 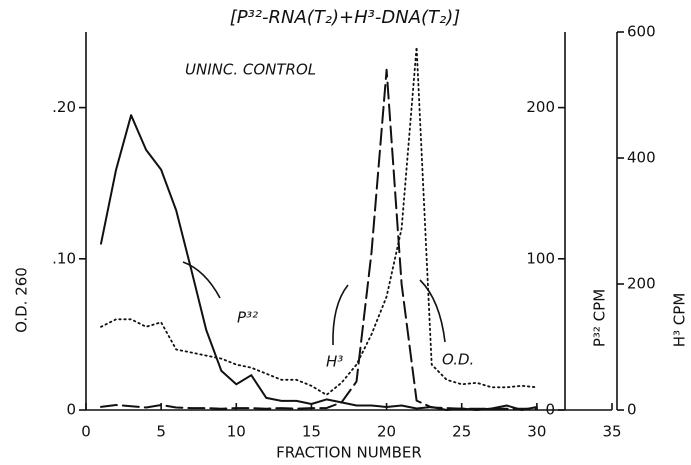 I want to click on chart-title: [P³²-RNA(T₂)+H³-DNA(T₂)], so click(x=345, y=17).